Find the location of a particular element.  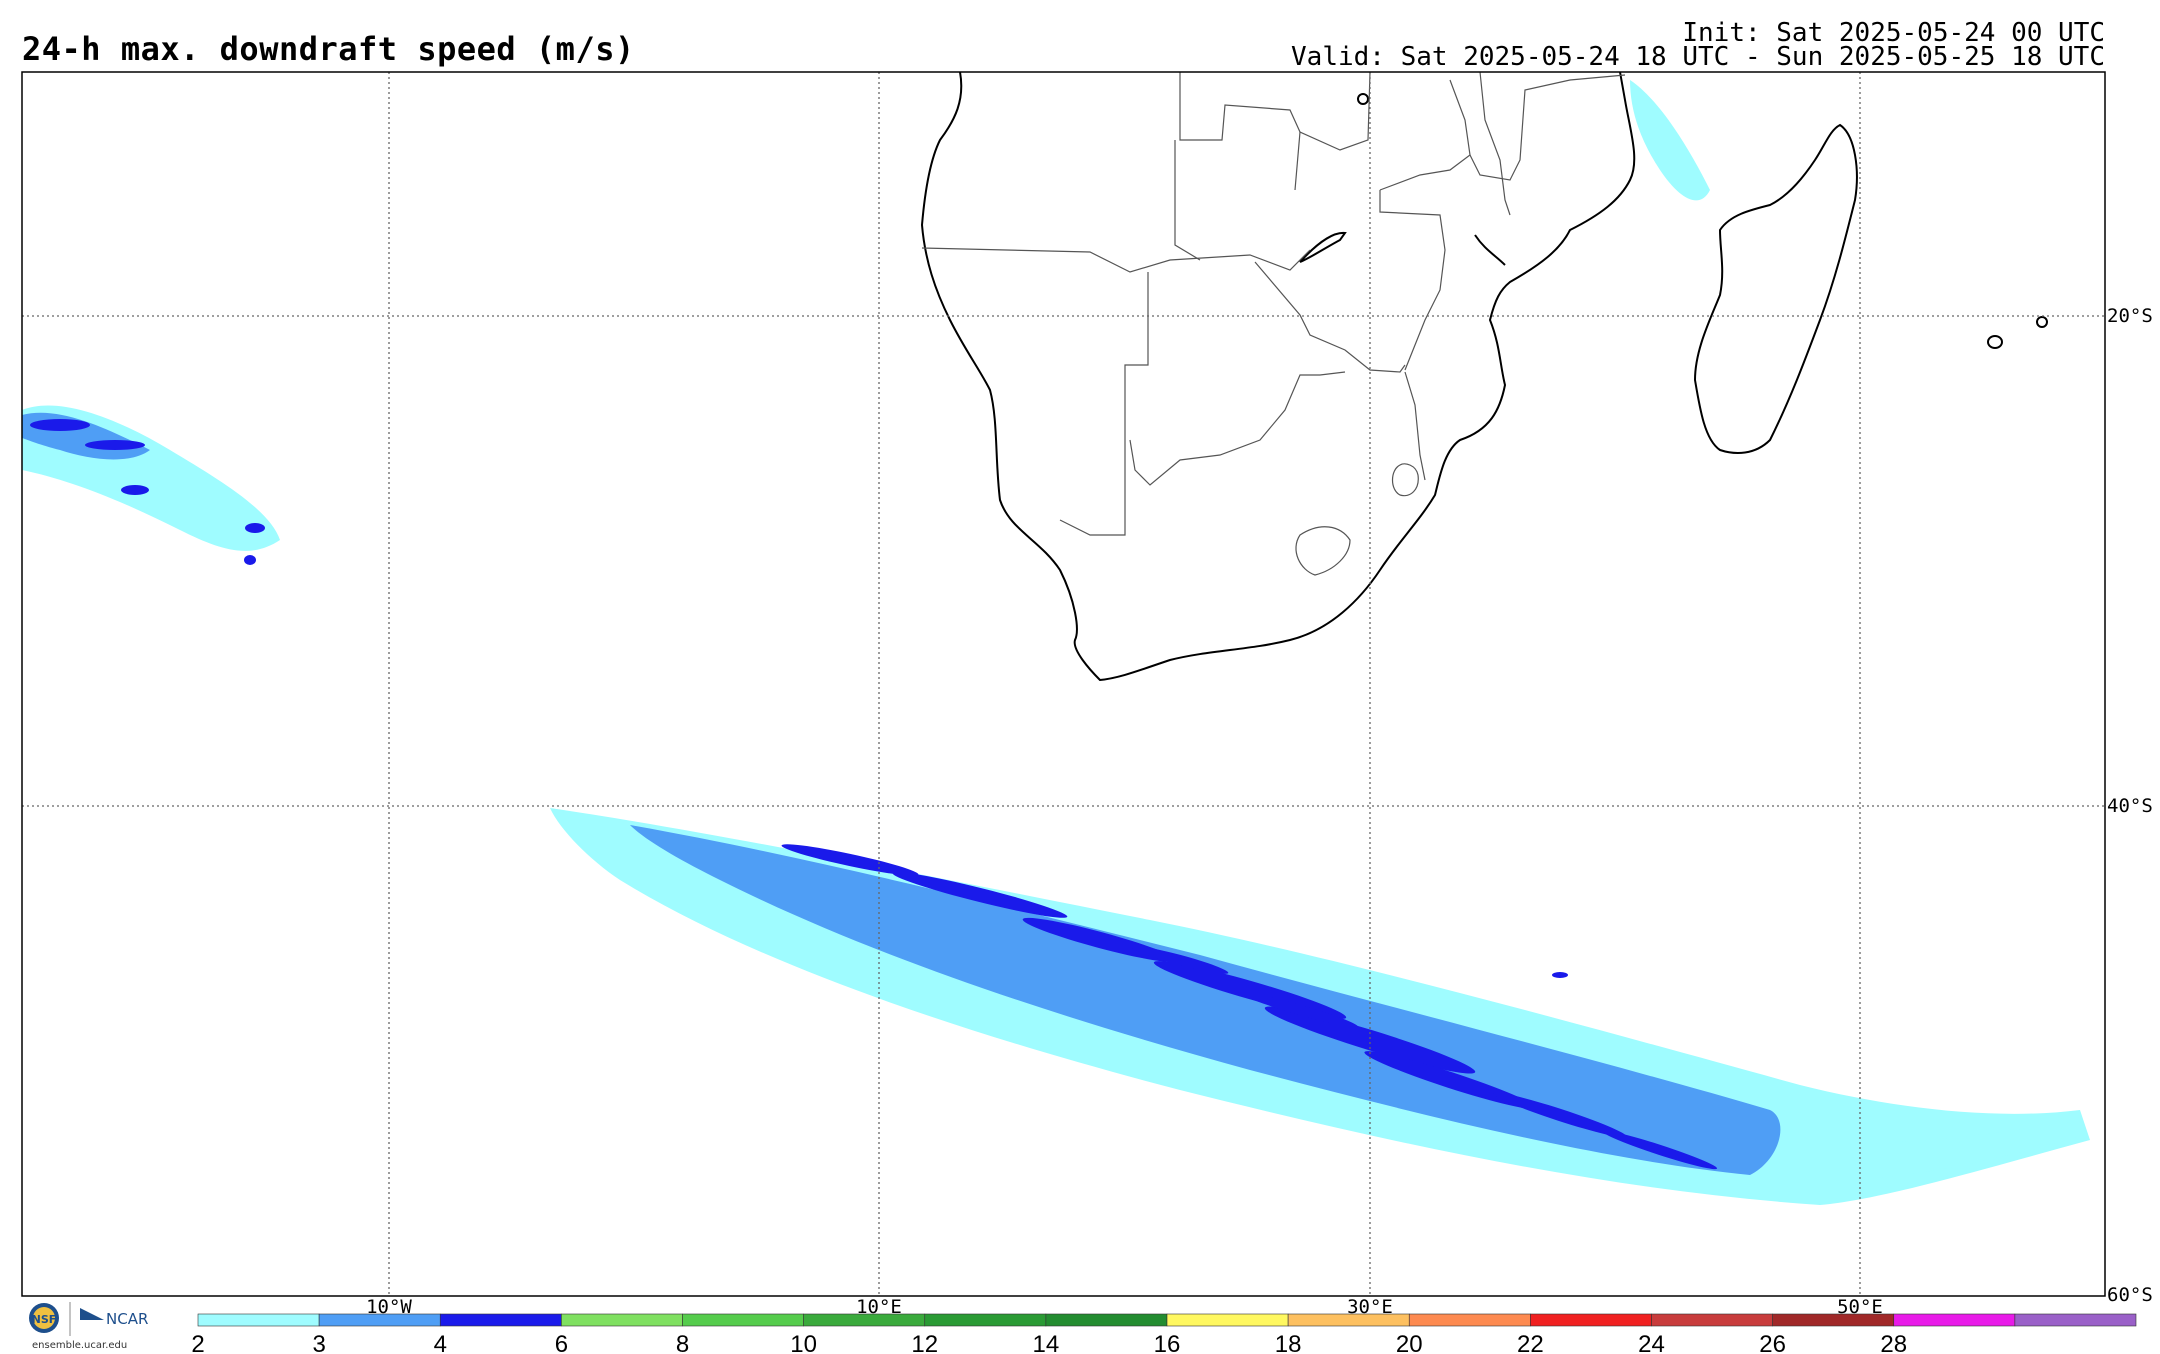

lon-label: 50°E is located at coordinates (1860, 1307).